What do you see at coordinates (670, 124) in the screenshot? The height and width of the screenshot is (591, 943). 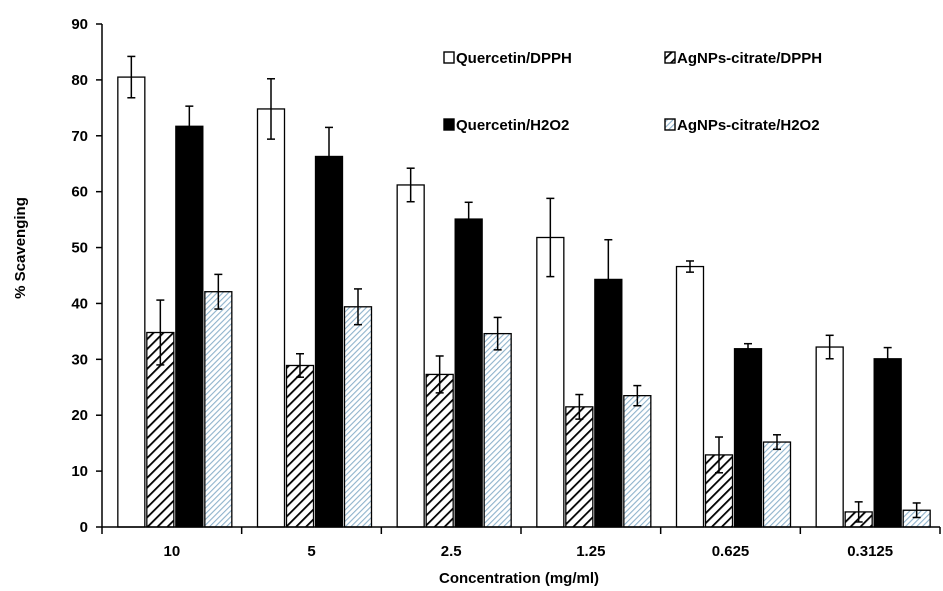 I see `legend-swatch-agnps-citrate-h2o2` at bounding box center [670, 124].